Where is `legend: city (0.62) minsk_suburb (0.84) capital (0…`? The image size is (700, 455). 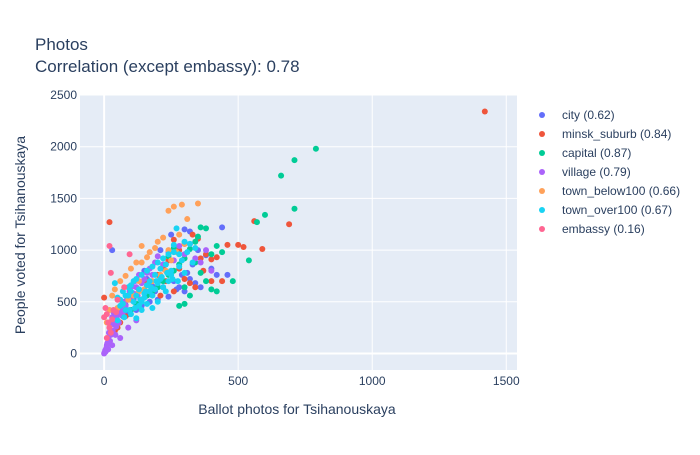 legend: city (0.62) minsk_suburb (0.84) capital (0… is located at coordinates (609, 172).